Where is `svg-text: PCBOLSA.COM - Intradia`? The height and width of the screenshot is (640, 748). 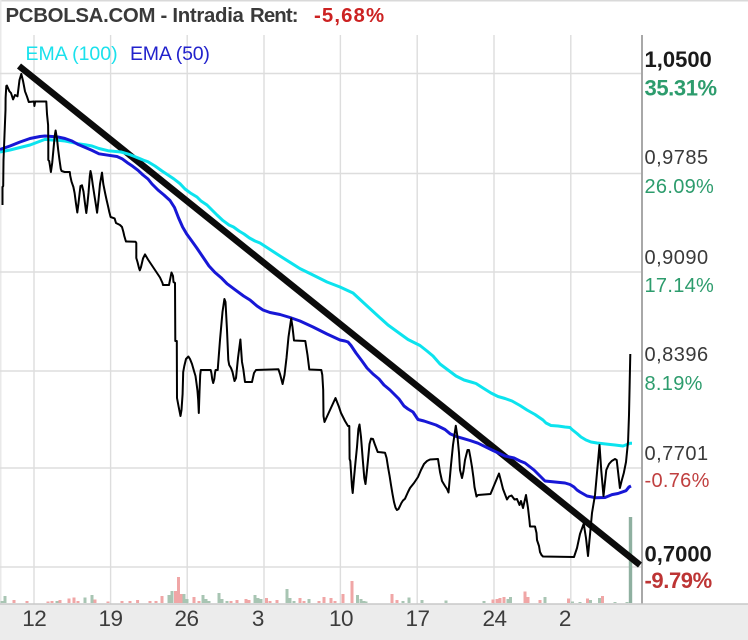
svg-text: PCBOLSA.COM - Intradia is located at coordinates (125, 16).